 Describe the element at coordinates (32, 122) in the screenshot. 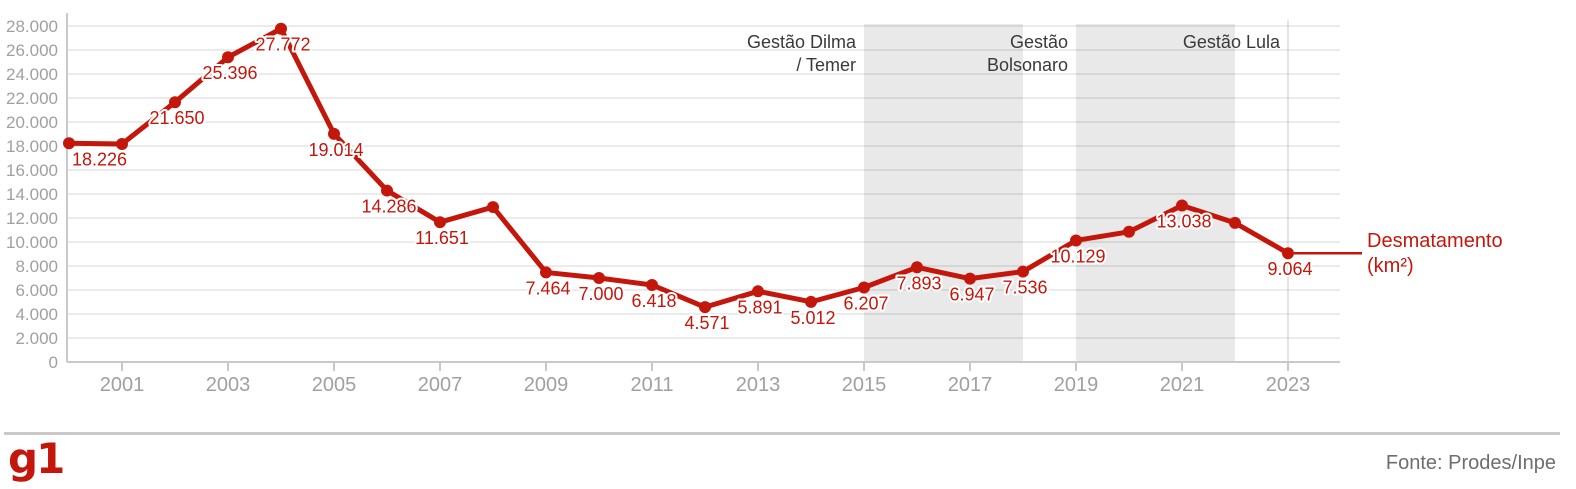

I see `svg-text: 20.000` at that location.